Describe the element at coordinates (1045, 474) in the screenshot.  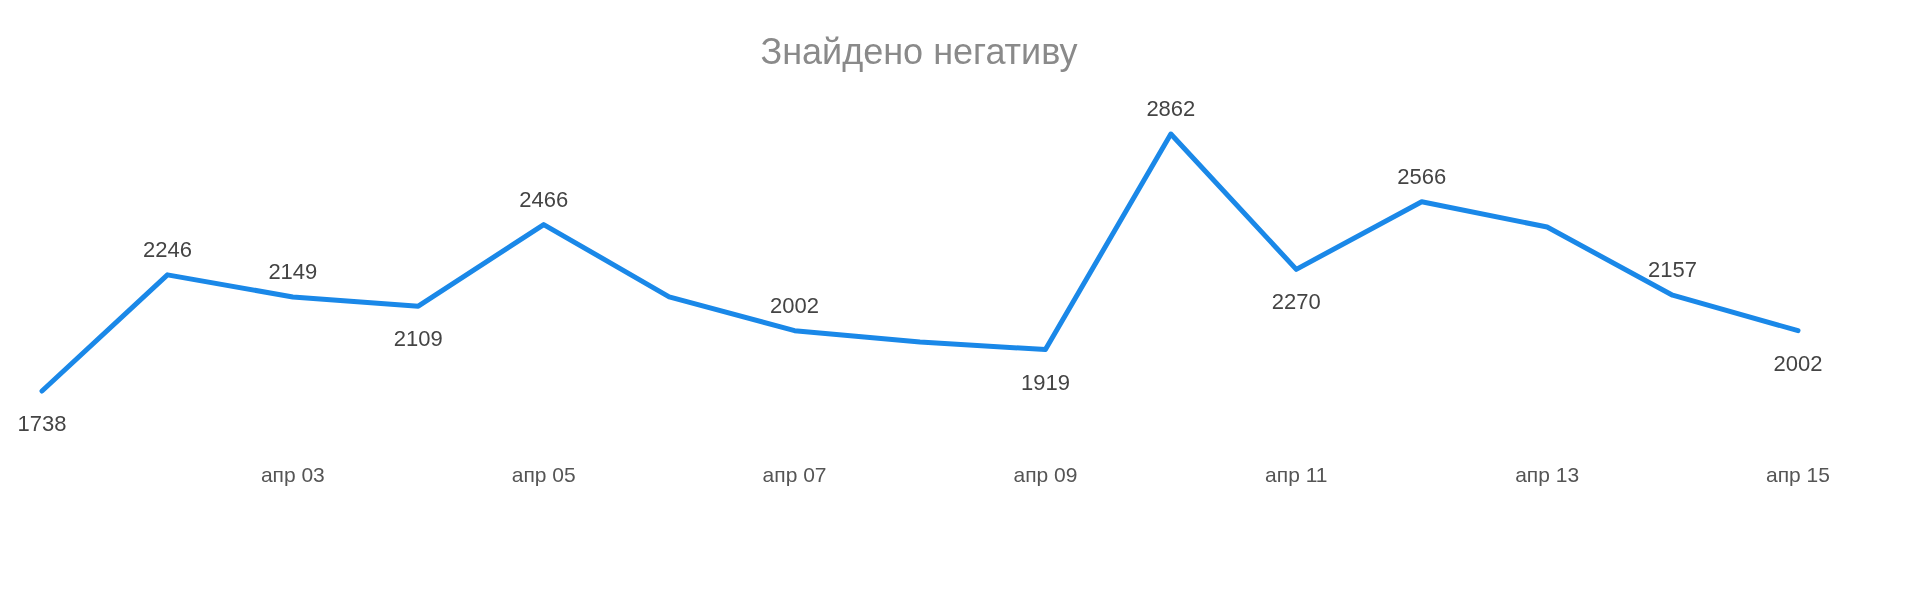
I see `x-tick-label: апр 09` at that location.